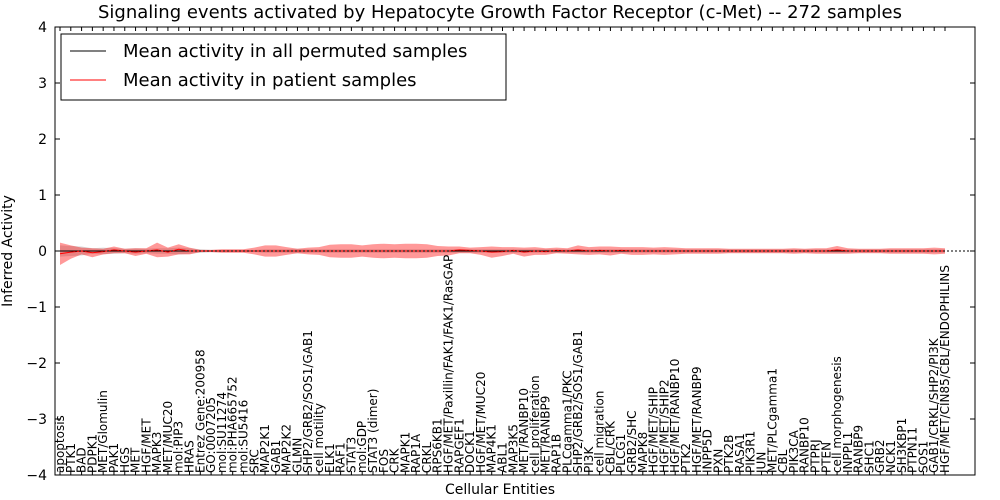 The height and width of the screenshot is (500, 1000). What do you see at coordinates (794, 451) in the screenshot?
I see `x-entity-label: PIK3CA` at bounding box center [794, 451].